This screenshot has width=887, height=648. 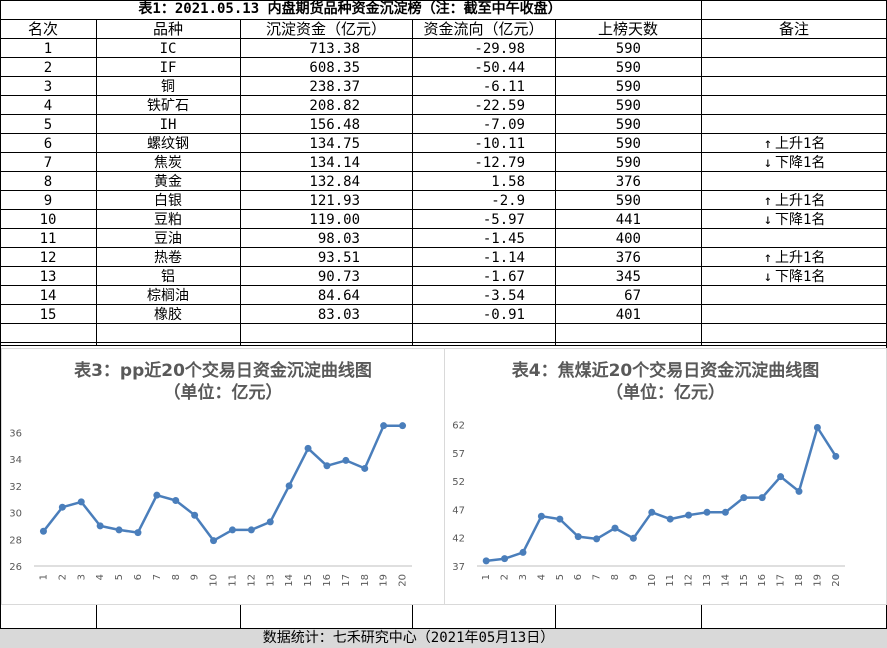 I want to click on cell-name: 热卷, so click(x=168, y=258).